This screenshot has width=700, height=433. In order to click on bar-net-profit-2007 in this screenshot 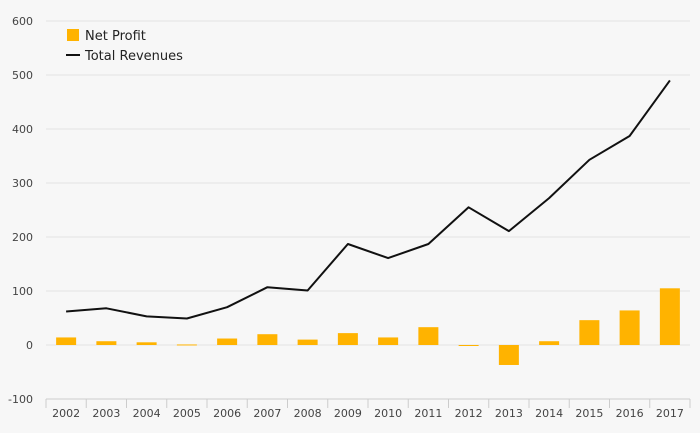, I will do `click(267, 339)`.